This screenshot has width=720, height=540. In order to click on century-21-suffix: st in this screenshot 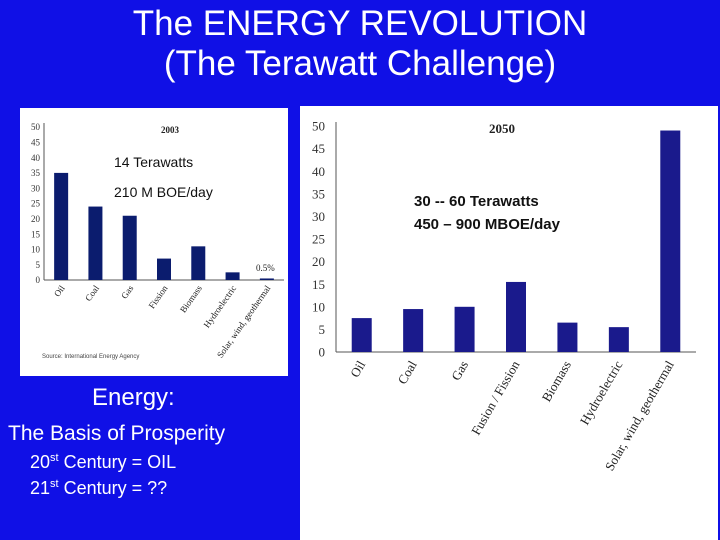, I will do `click(54, 484)`.